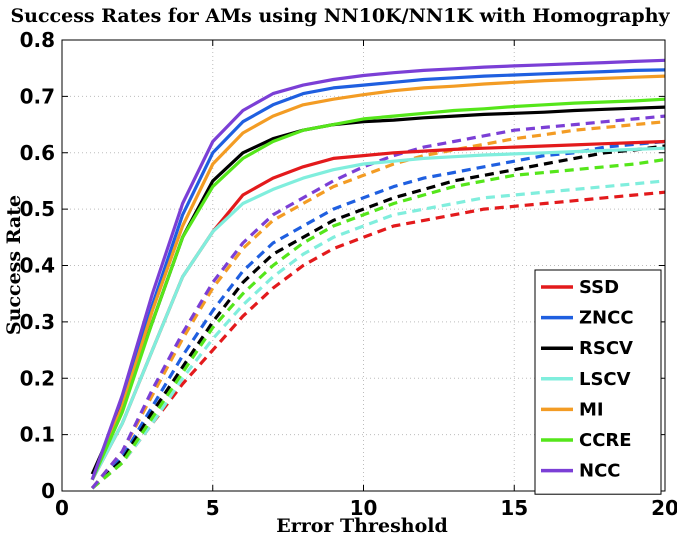 The image size is (677, 539). Describe the element at coordinates (664, 508) in the screenshot. I see `x-tick-label: 20` at that location.